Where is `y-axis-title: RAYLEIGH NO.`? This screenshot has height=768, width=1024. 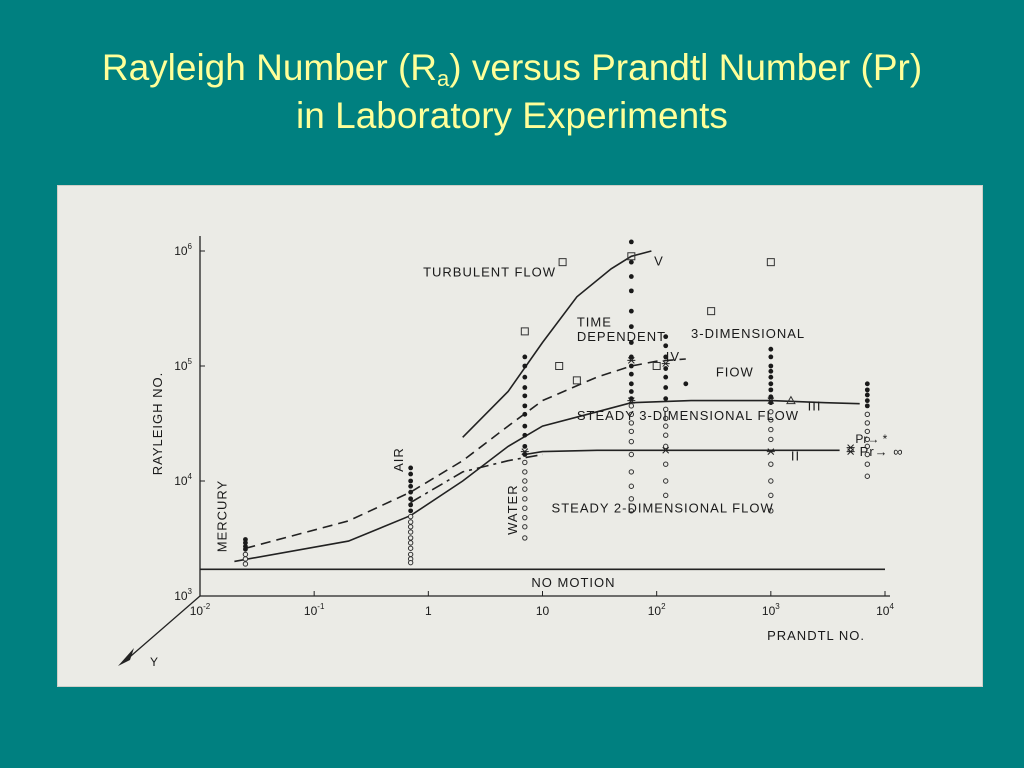
y-axis-title: RAYLEIGH NO. is located at coordinates (157, 424).